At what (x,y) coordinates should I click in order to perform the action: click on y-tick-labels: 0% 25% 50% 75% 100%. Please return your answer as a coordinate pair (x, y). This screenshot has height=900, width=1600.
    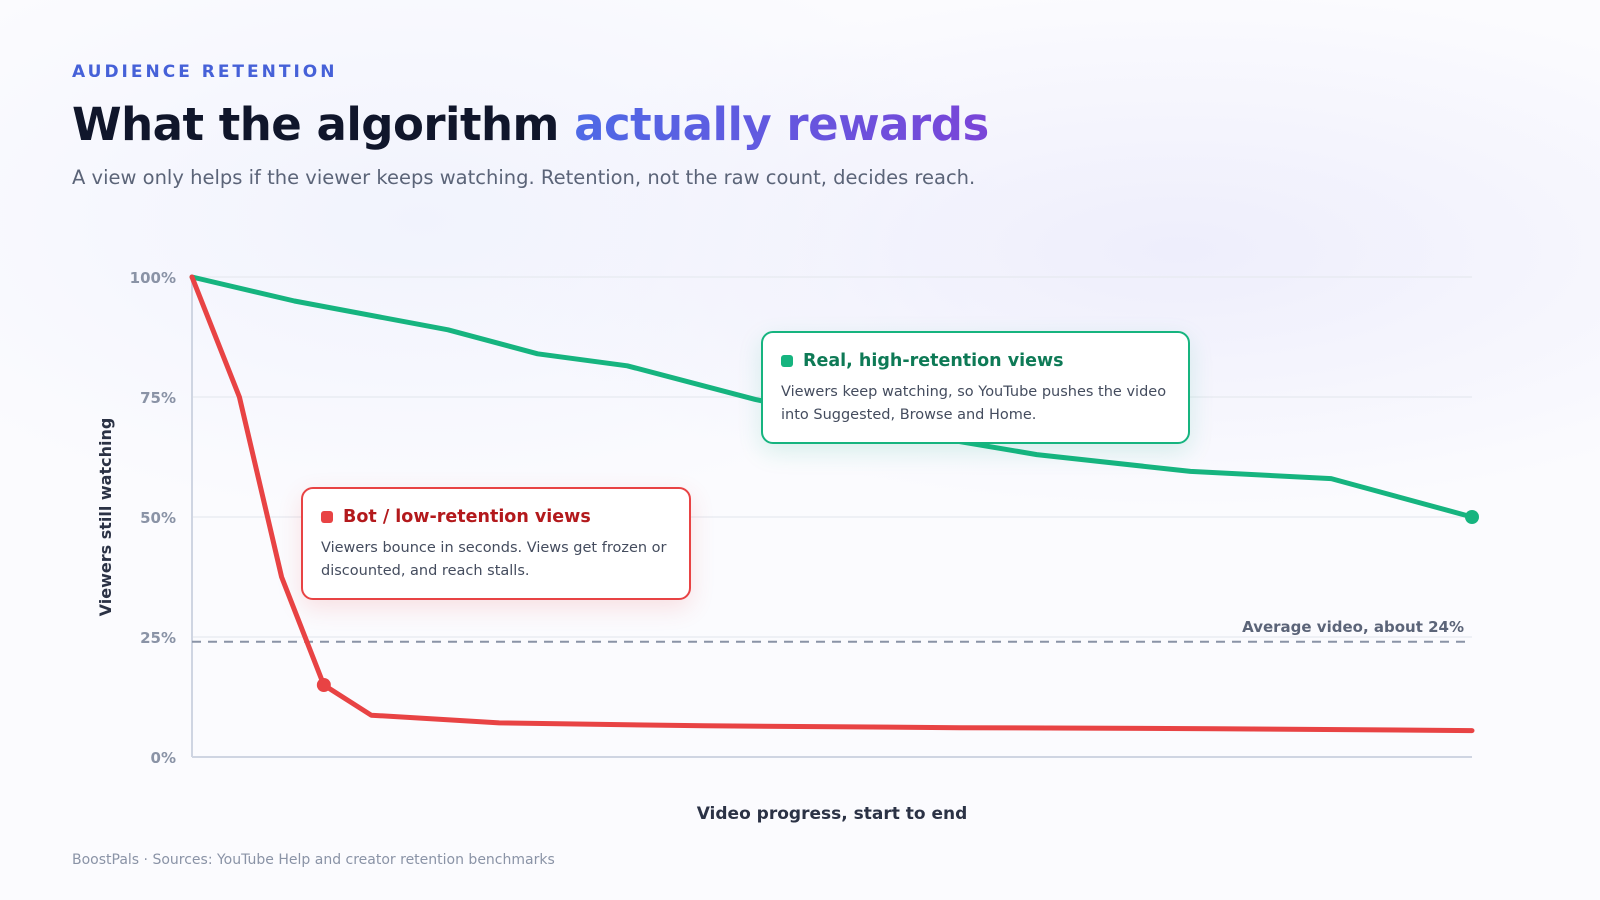
    Looking at the image, I should click on (153, 518).